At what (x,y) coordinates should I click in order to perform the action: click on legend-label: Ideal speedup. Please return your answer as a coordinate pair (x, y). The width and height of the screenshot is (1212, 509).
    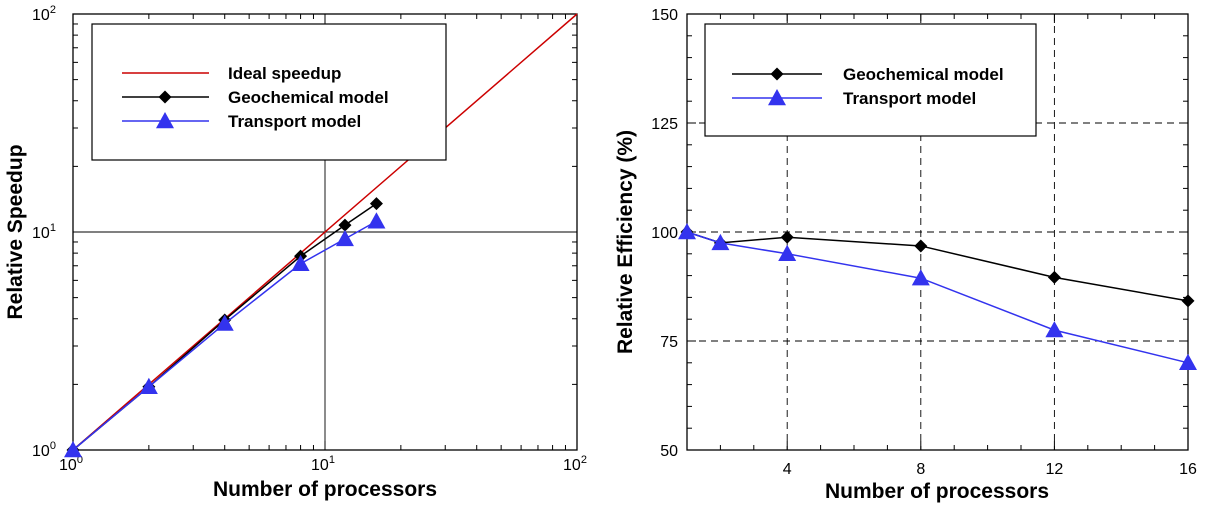
    Looking at the image, I should click on (284, 73).